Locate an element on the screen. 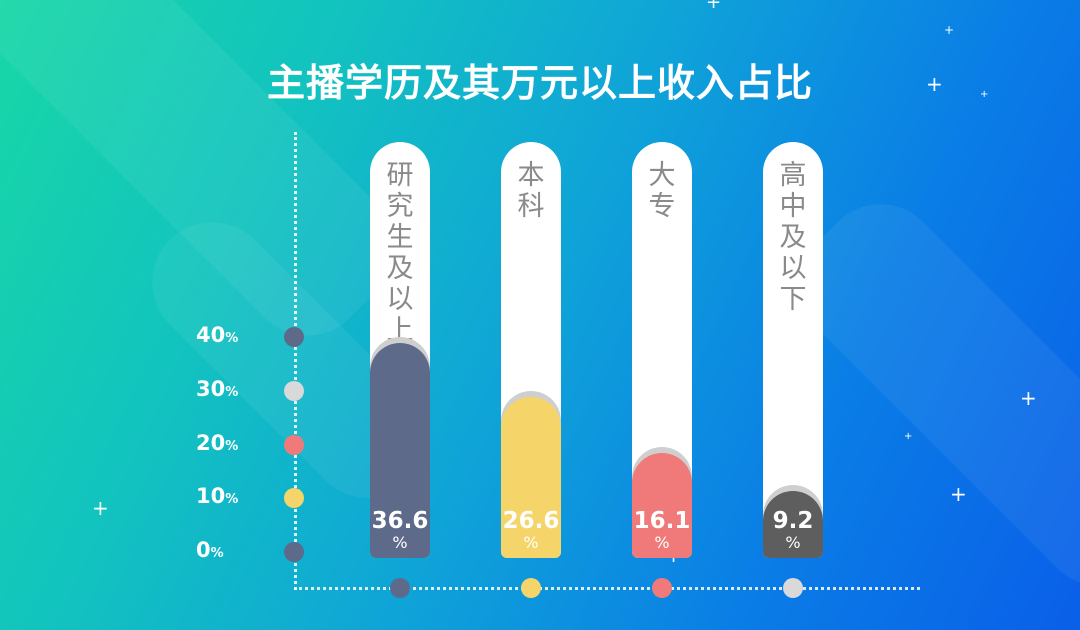 The width and height of the screenshot is (1080, 630). bar-value-label: 26.6% is located at coordinates (531, 529).